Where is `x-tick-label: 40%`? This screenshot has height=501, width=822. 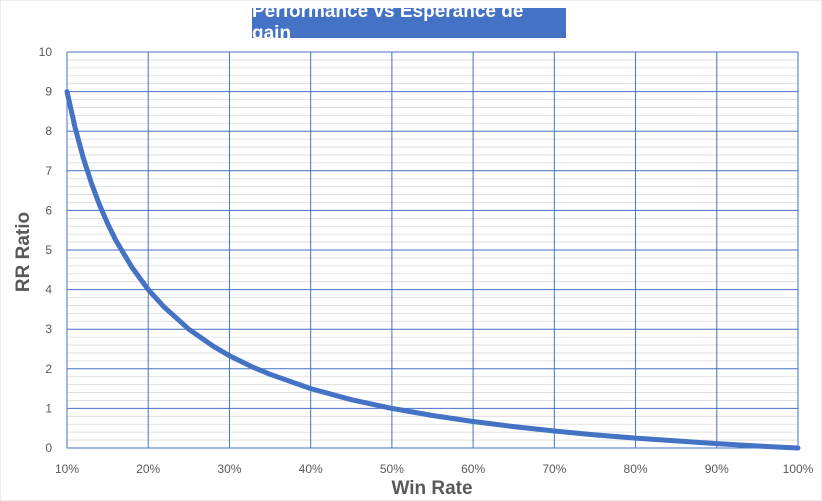 x-tick-label: 40% is located at coordinates (311, 469).